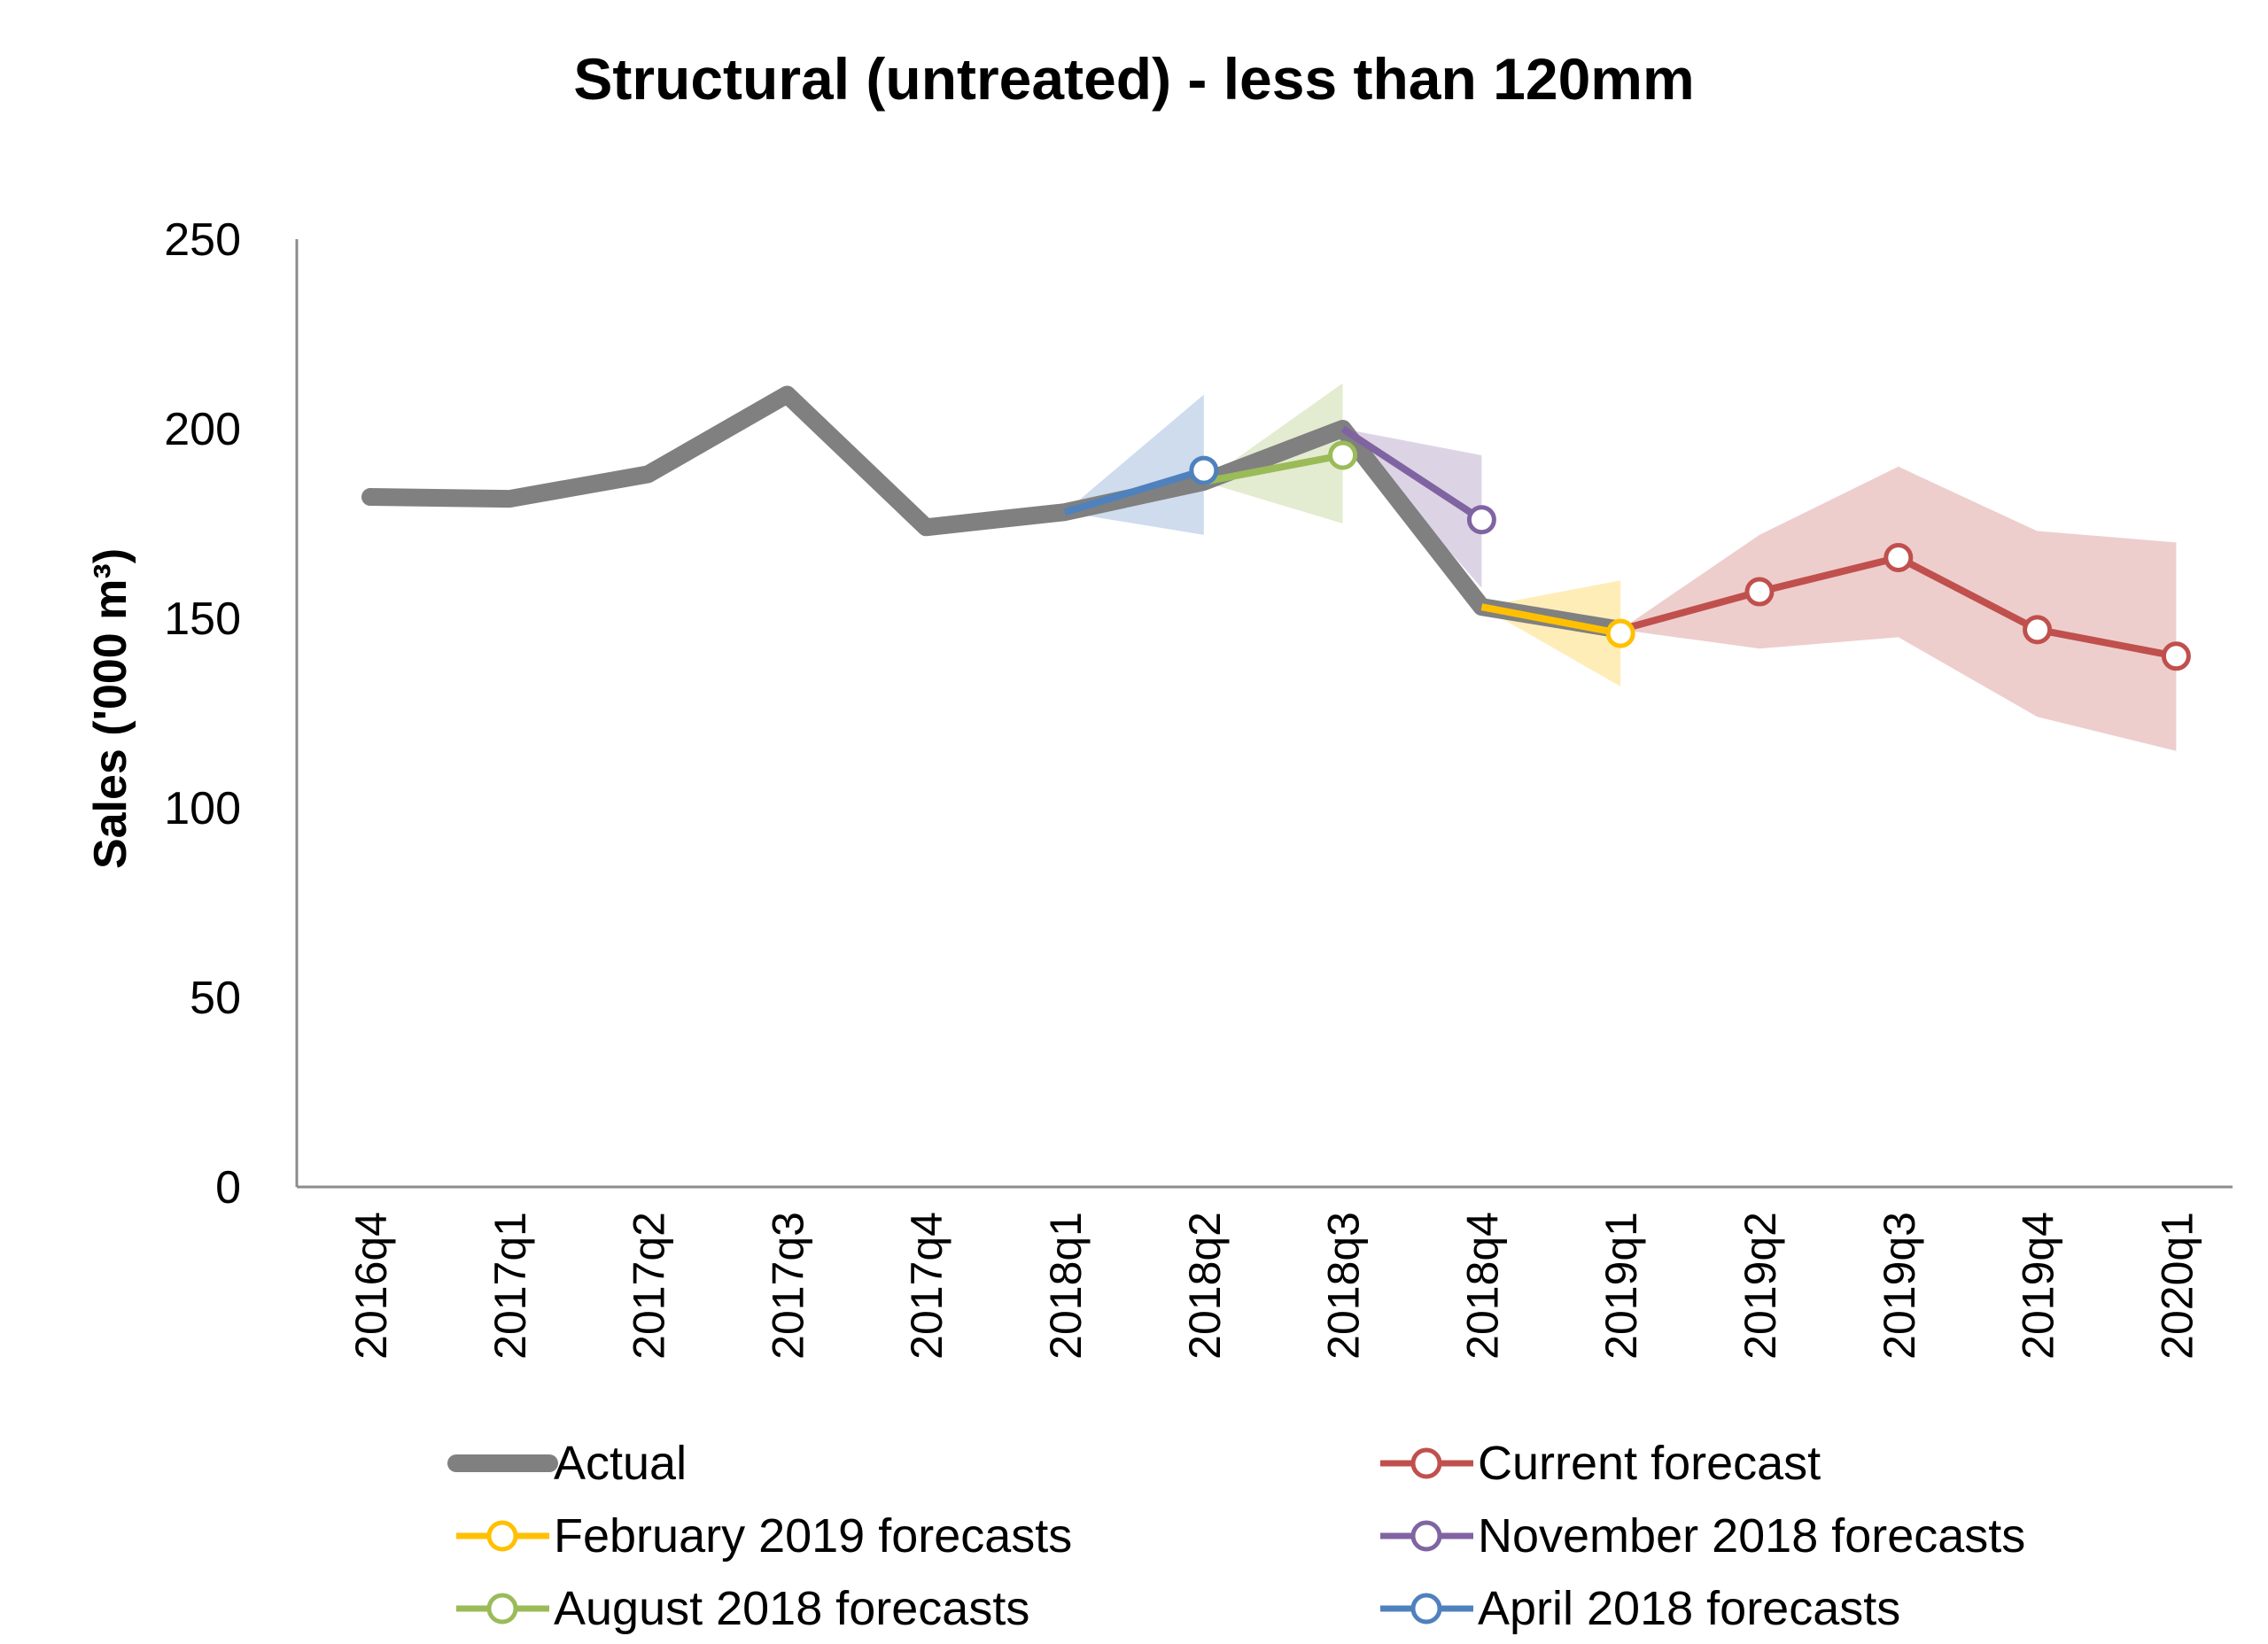 The height and width of the screenshot is (1644, 2268). What do you see at coordinates (1899, 1286) in the screenshot?
I see `x-tick-label: 2019q3` at bounding box center [1899, 1286].